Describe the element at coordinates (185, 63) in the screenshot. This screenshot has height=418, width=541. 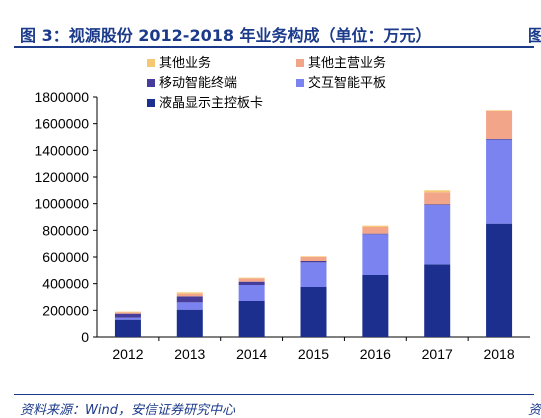
I see `legend-label: 其他业务` at that location.